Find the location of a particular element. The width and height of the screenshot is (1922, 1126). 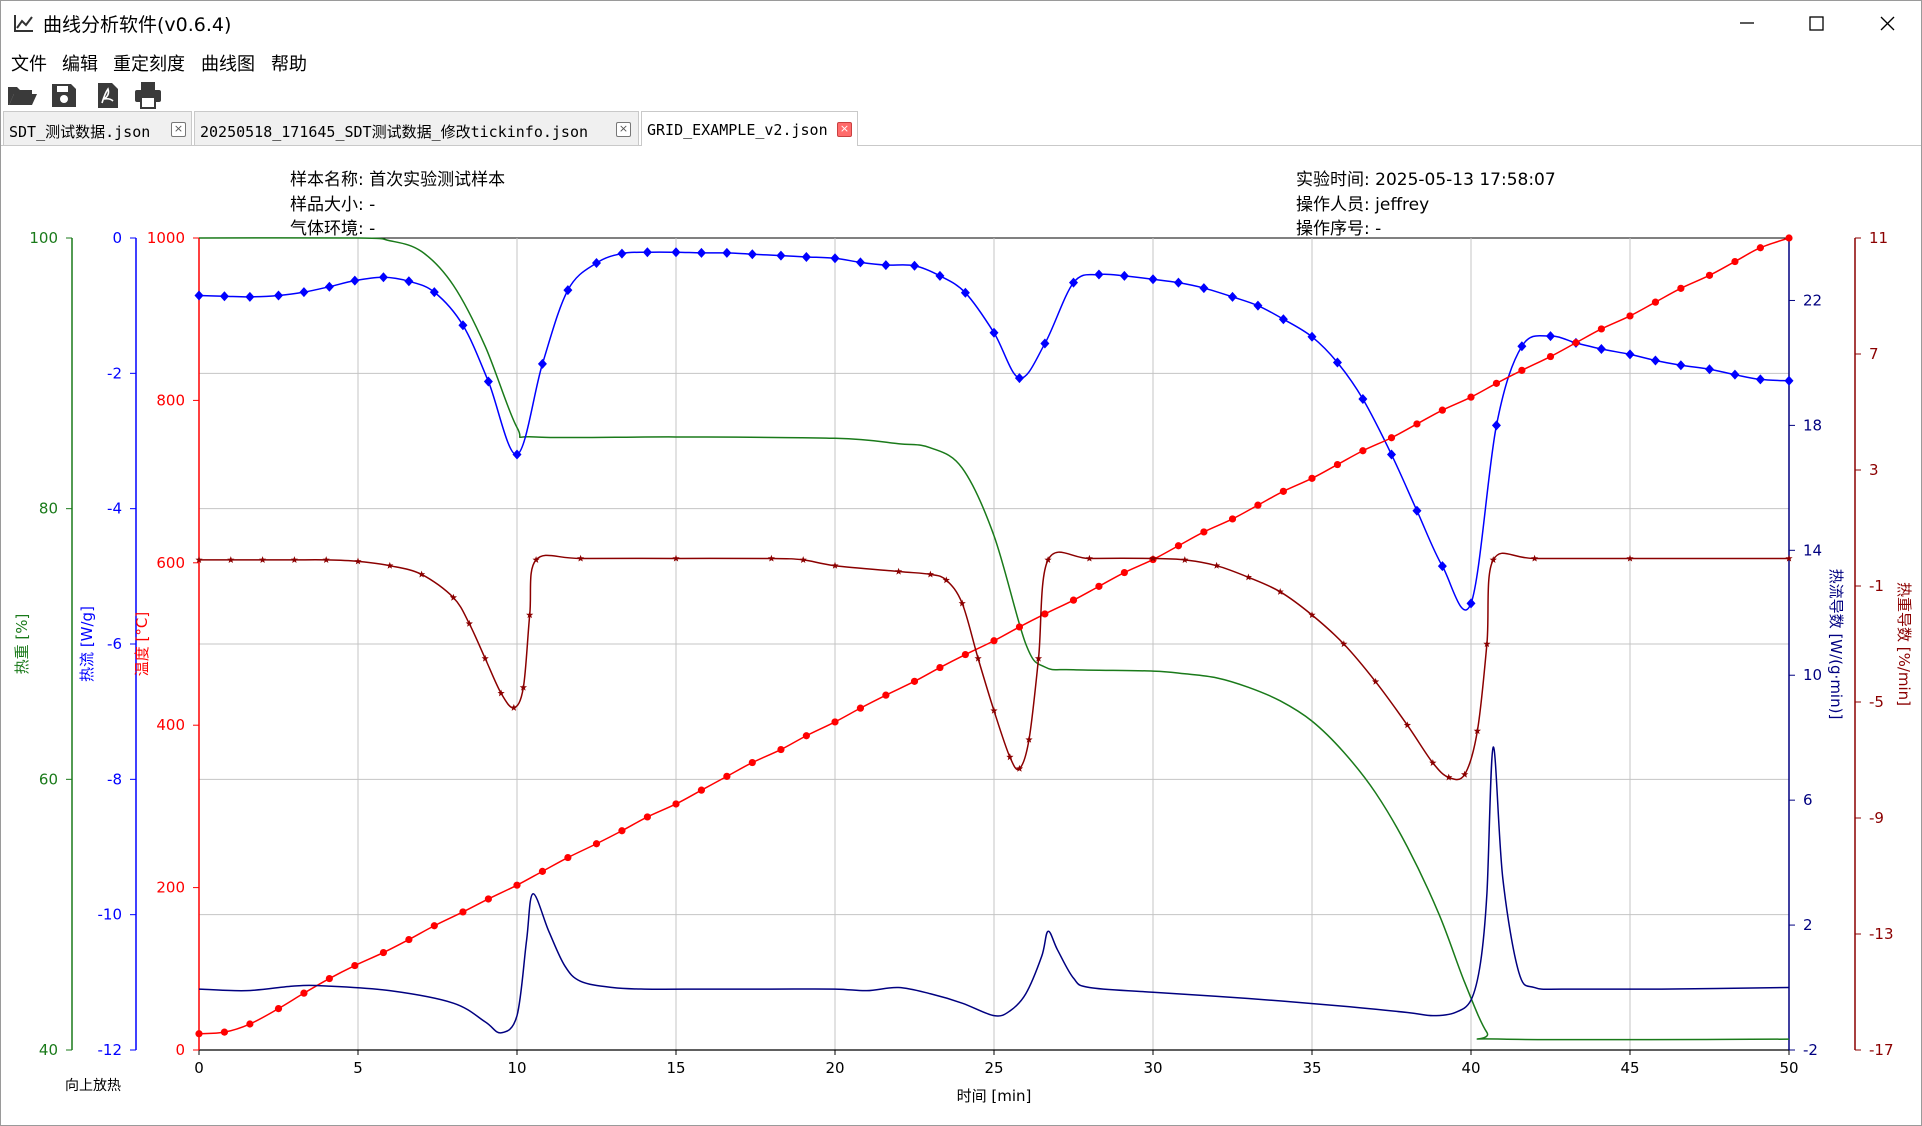

minimize-button is located at coordinates (1746, 23).